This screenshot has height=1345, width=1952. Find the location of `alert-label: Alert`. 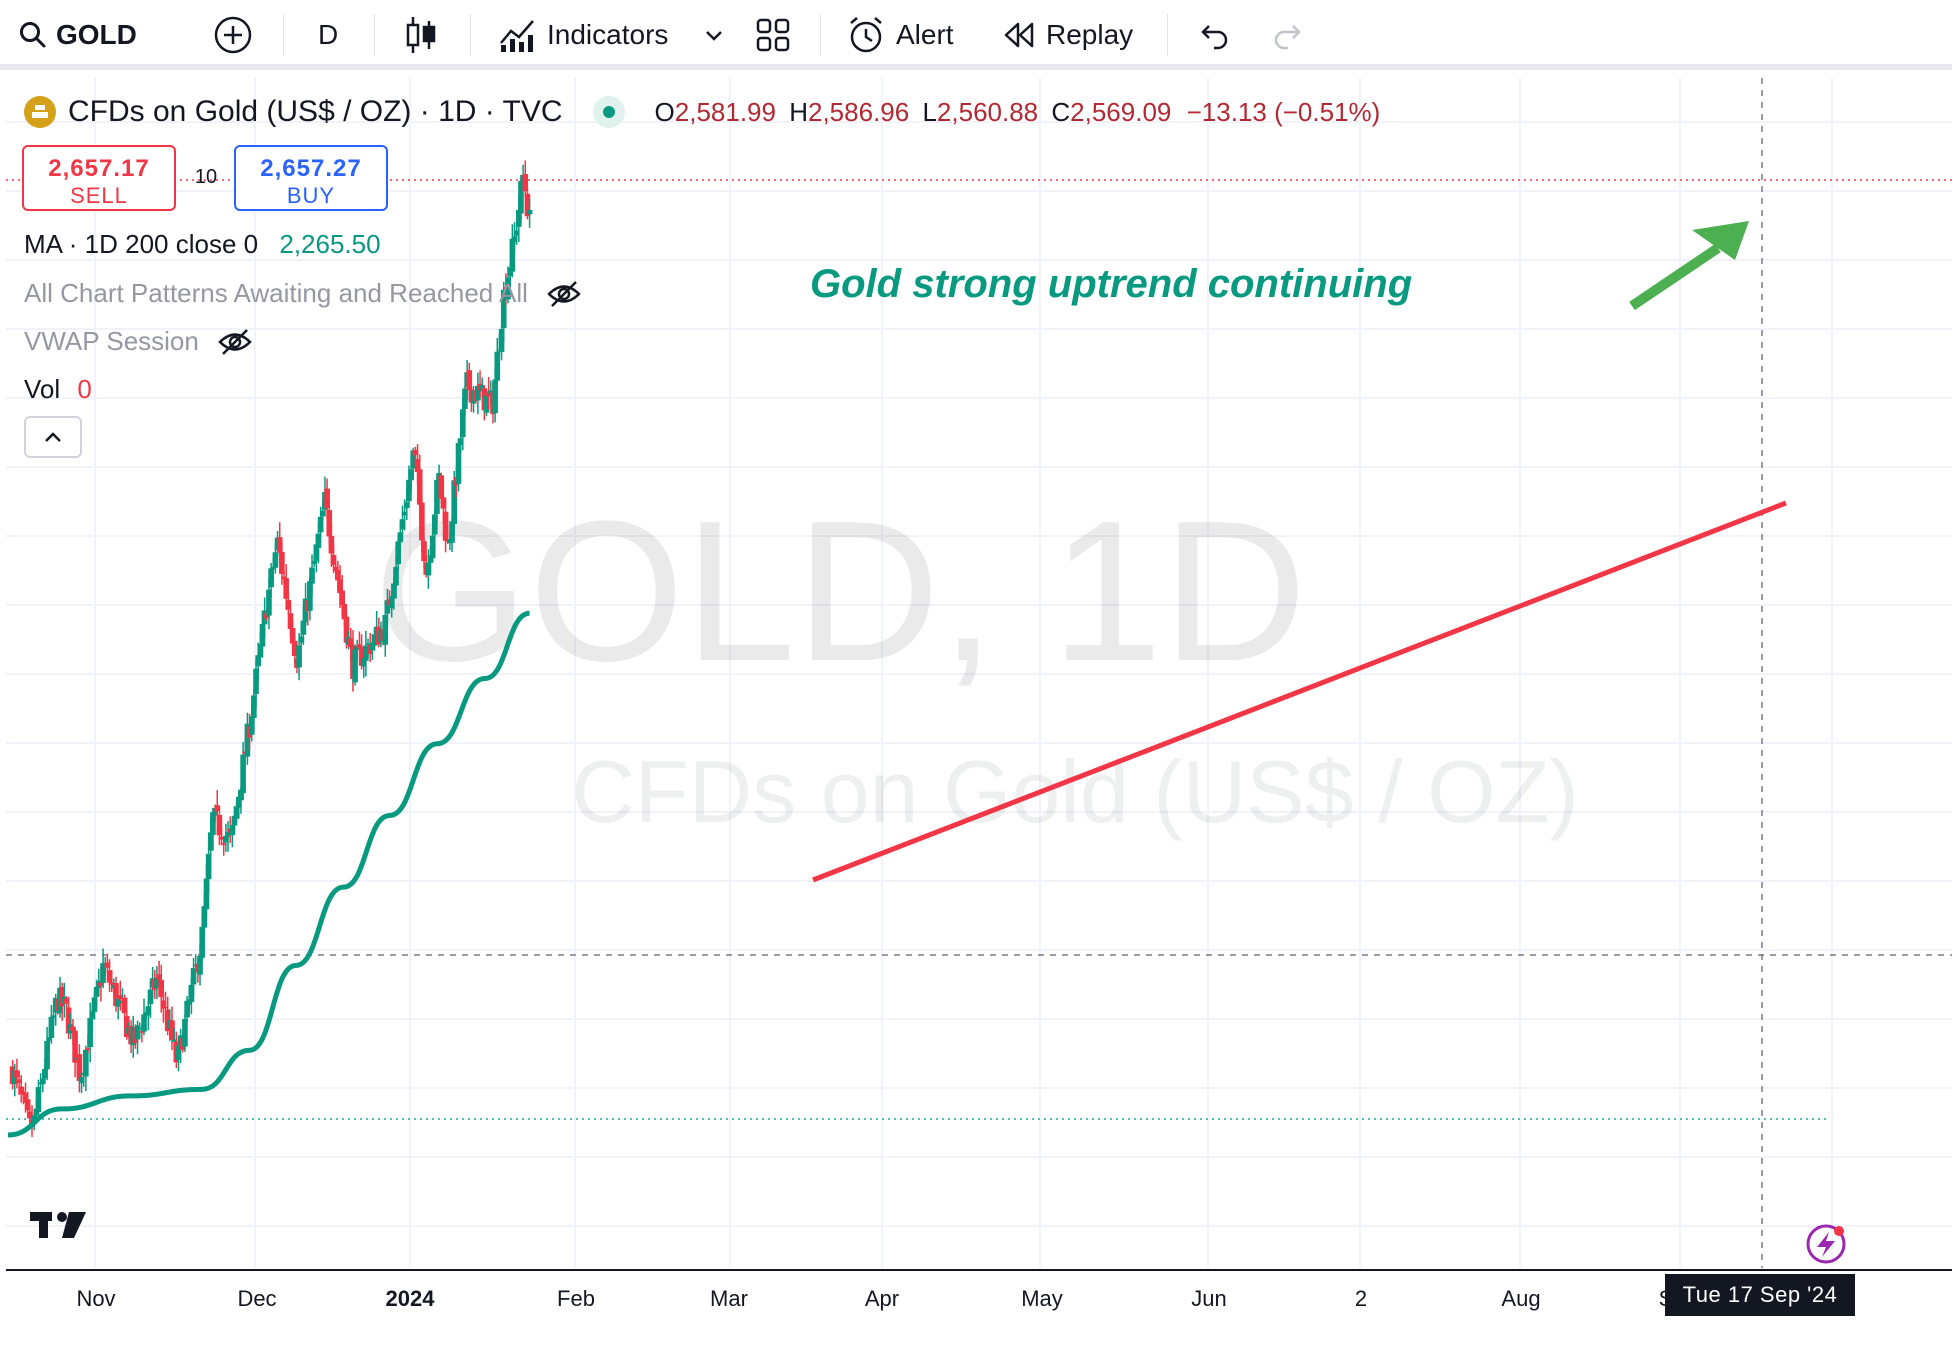

alert-label: Alert is located at coordinates (925, 34).